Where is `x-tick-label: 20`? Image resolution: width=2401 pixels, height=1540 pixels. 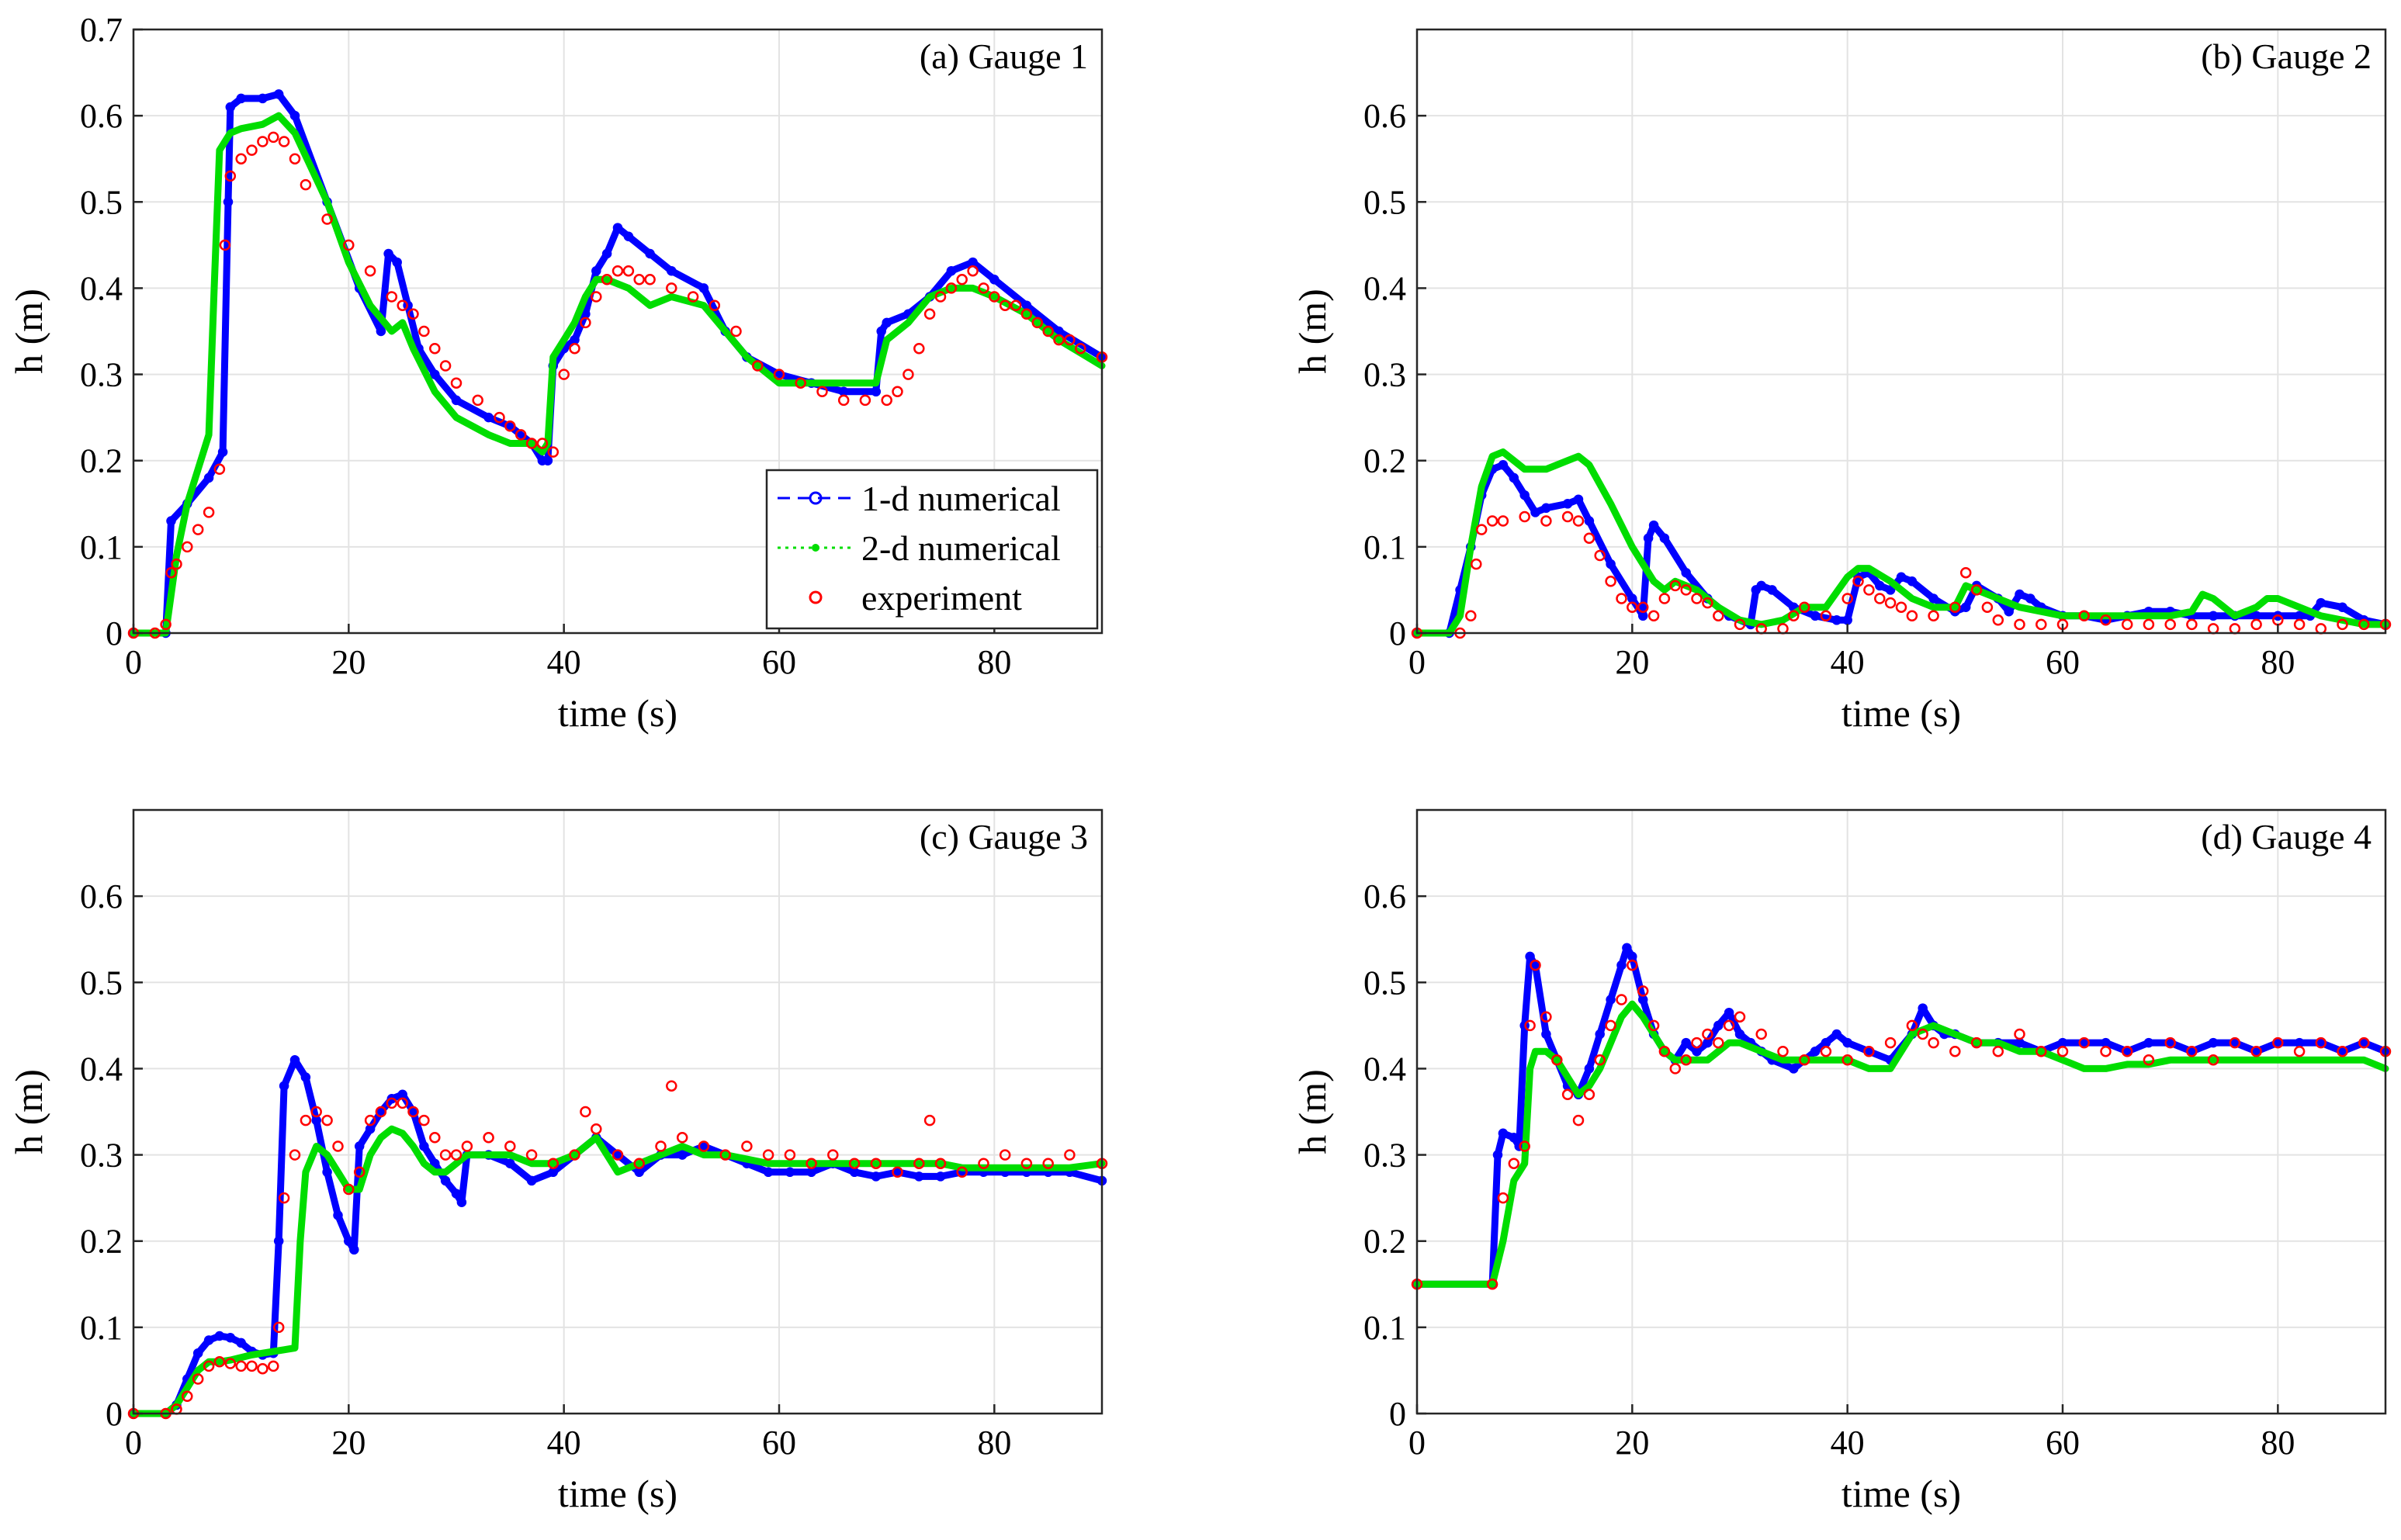 x-tick-label: 20 is located at coordinates (1632, 662).